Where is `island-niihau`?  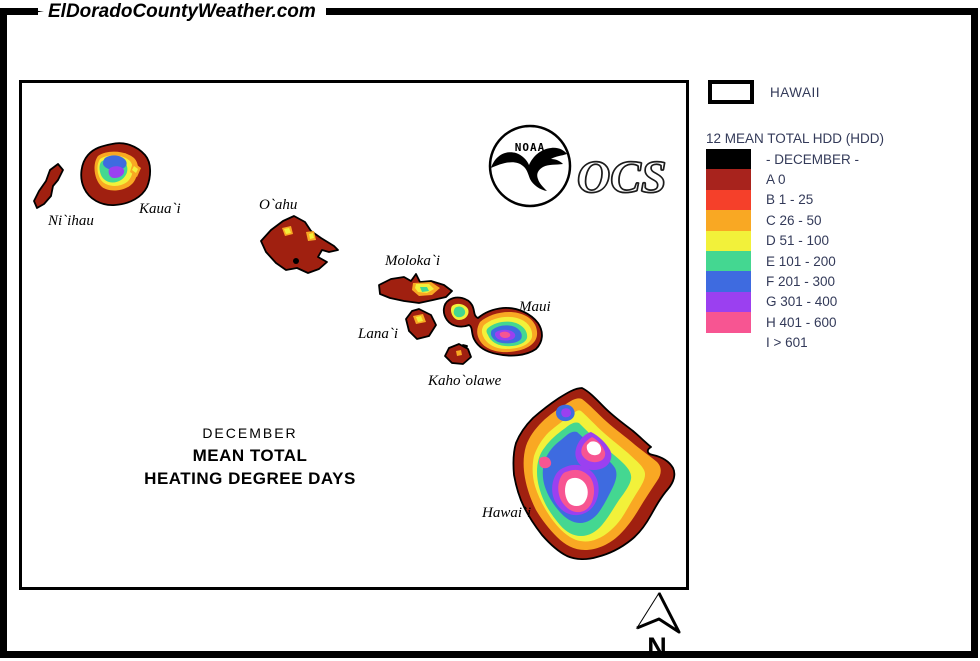
island-niihau is located at coordinates (48, 186).